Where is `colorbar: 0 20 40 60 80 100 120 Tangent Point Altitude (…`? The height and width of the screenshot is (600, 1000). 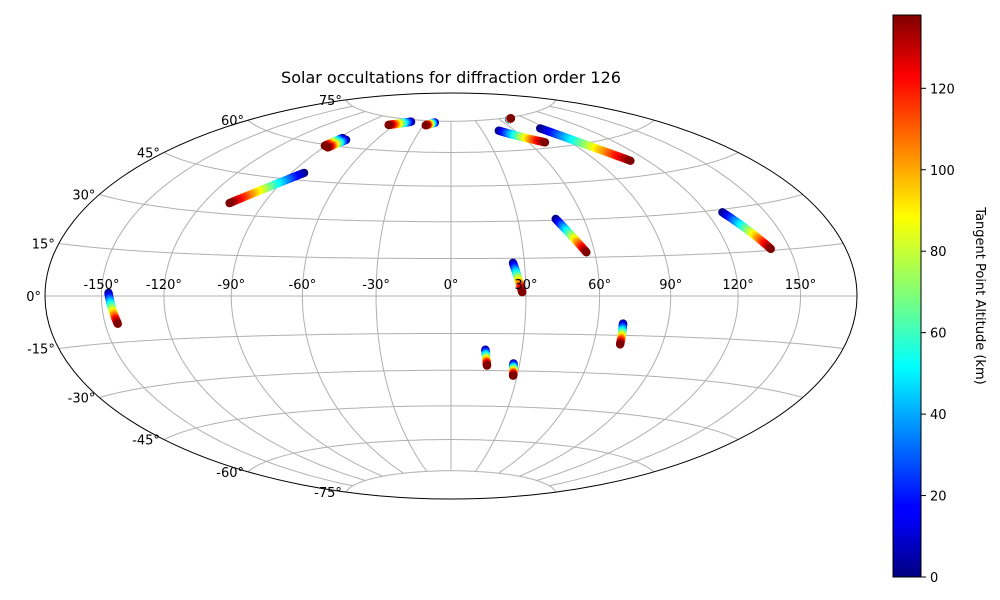
colorbar: 0 20 40 60 80 100 120 Tangent Point Altitude (… is located at coordinates (939, 300).